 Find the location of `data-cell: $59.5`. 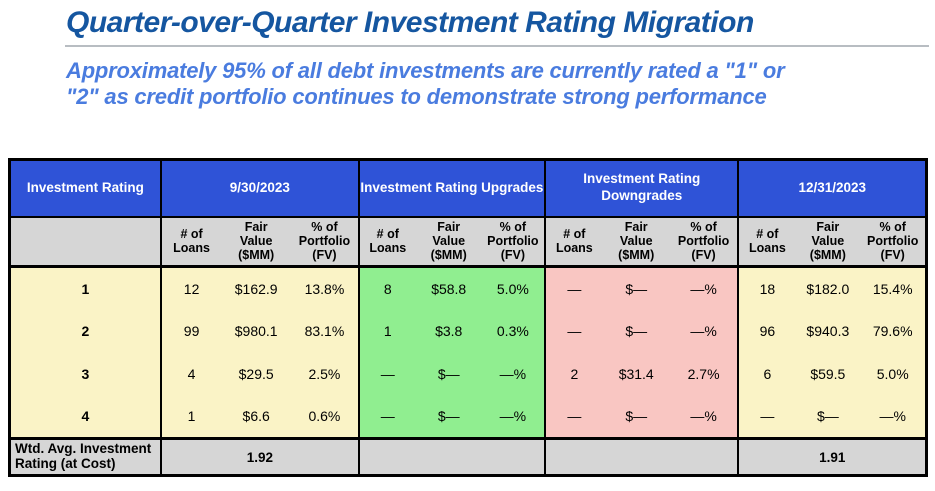

data-cell: $59.5 is located at coordinates (828, 374).